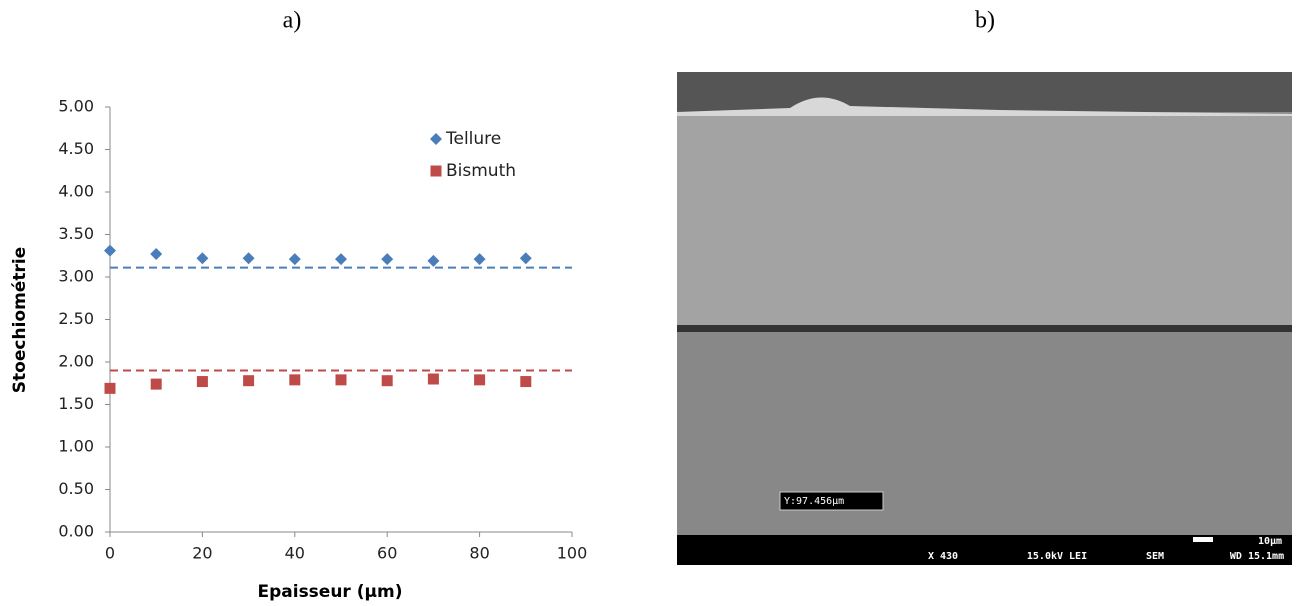  I want to click on y-tick-label: 2.00, so click(76, 361).